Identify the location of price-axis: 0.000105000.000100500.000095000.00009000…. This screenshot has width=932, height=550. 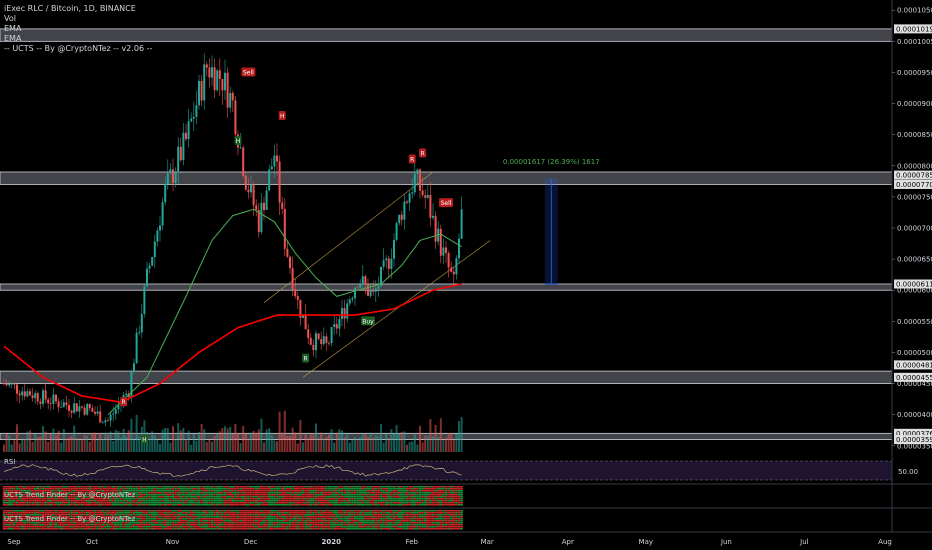
(911, 266).